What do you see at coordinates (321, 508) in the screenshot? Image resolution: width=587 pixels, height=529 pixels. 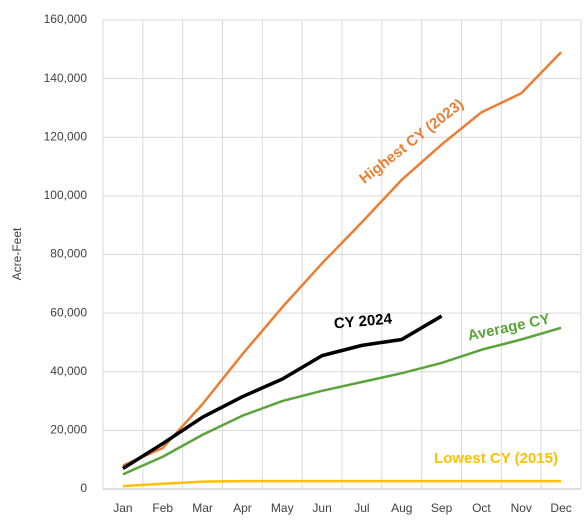 I see `x-tick-label: Jun` at bounding box center [321, 508].